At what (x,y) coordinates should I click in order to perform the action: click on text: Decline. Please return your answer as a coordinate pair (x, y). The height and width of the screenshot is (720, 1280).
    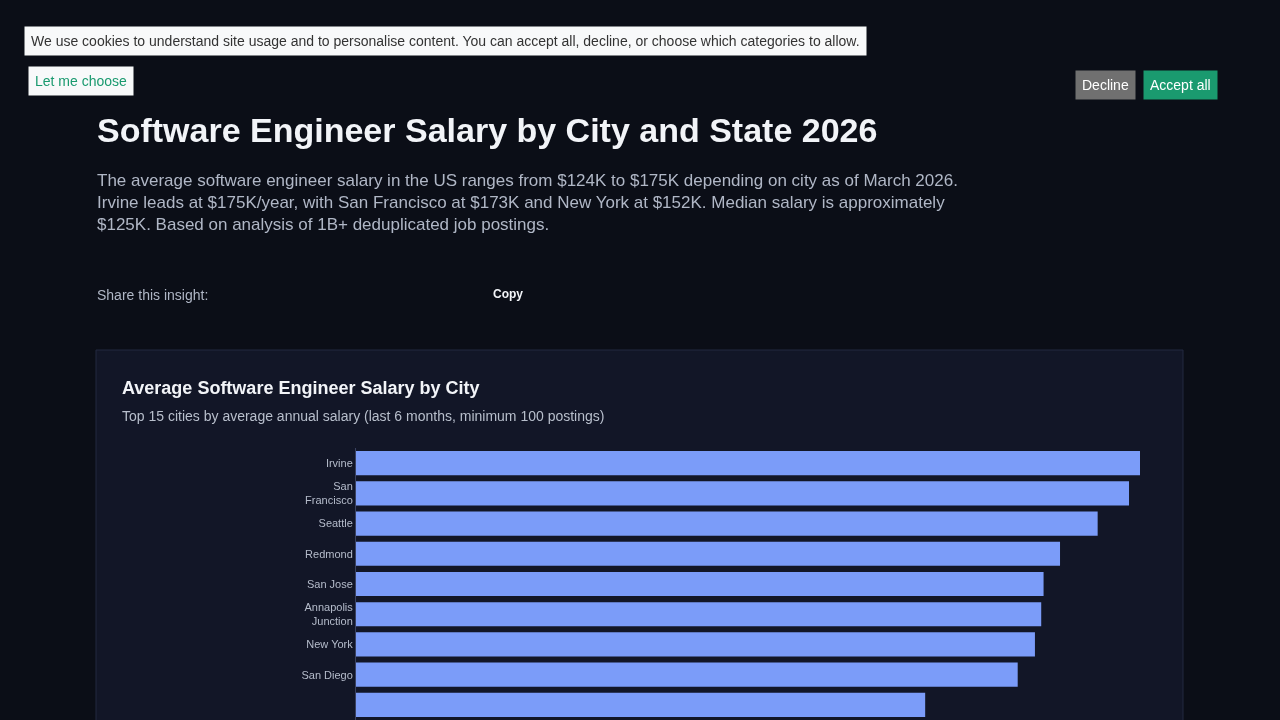
    Looking at the image, I should click on (1105, 85).